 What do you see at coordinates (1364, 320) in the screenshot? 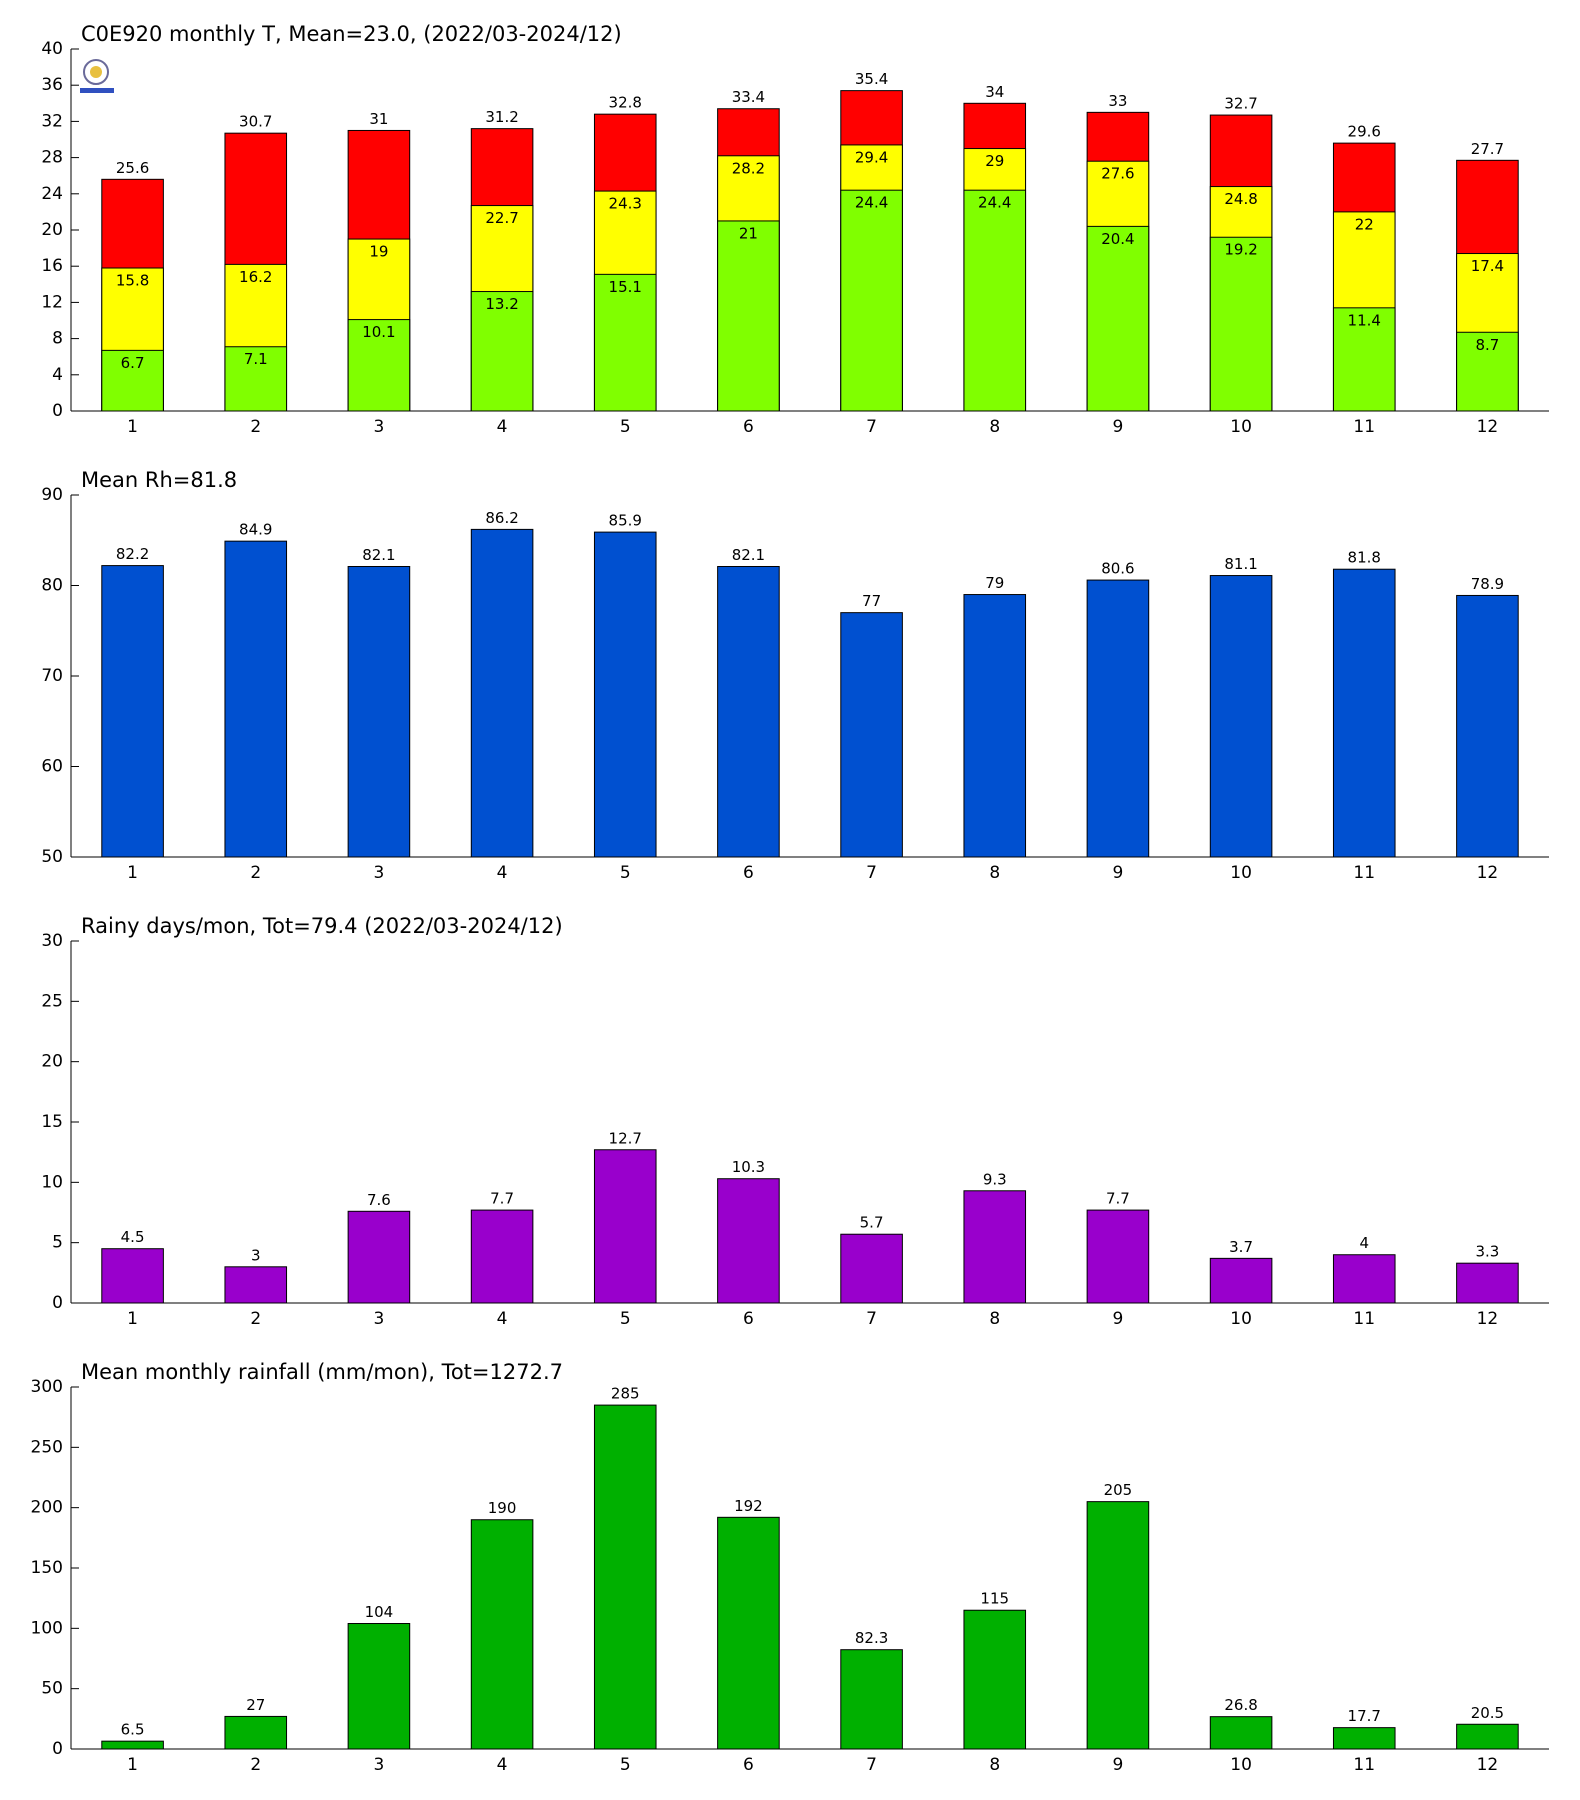
I see `value-label: 11.4` at bounding box center [1364, 320].